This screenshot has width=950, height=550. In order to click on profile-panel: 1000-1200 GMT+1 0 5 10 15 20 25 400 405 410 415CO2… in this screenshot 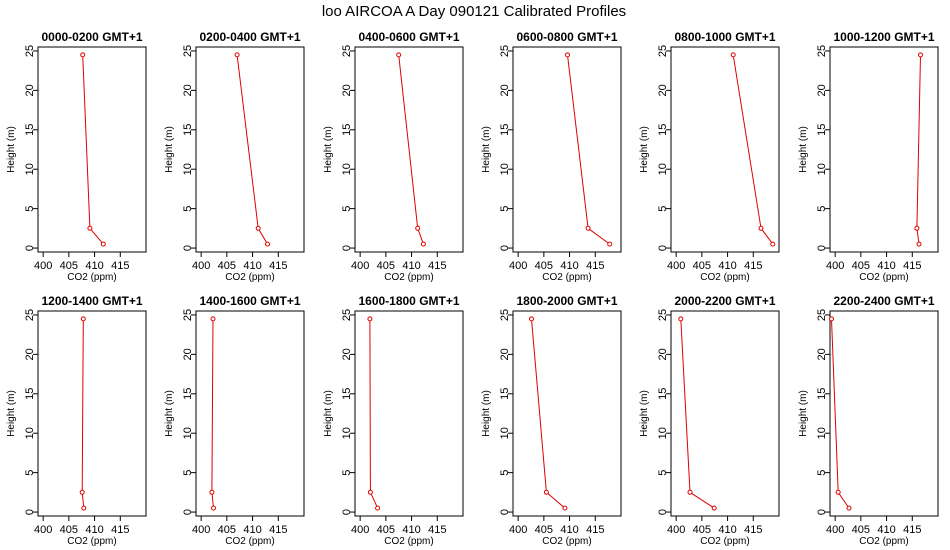, I will do `click(868, 156)`.